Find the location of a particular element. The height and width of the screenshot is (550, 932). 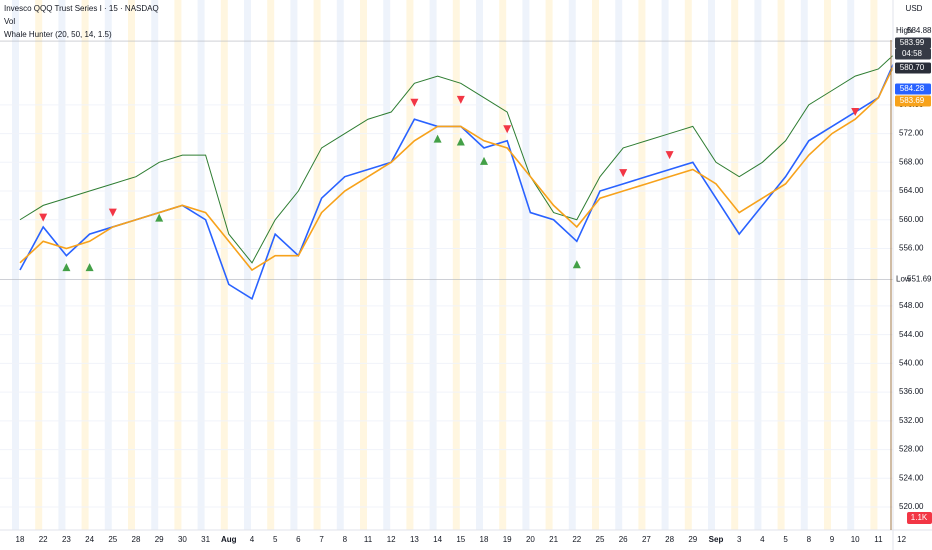

y-tick-label: 568.00 is located at coordinates (911, 161).